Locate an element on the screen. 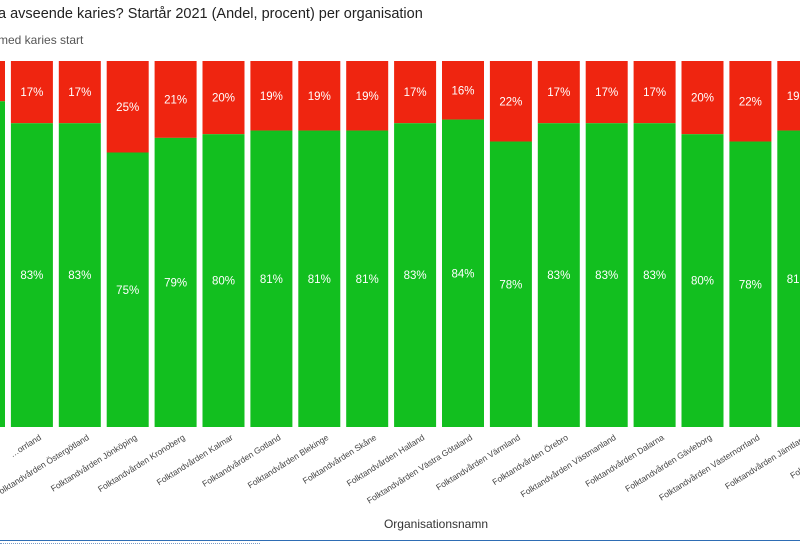 Image resolution: width=800 pixels, height=547 pixels. footer-rule is located at coordinates (400, 540).